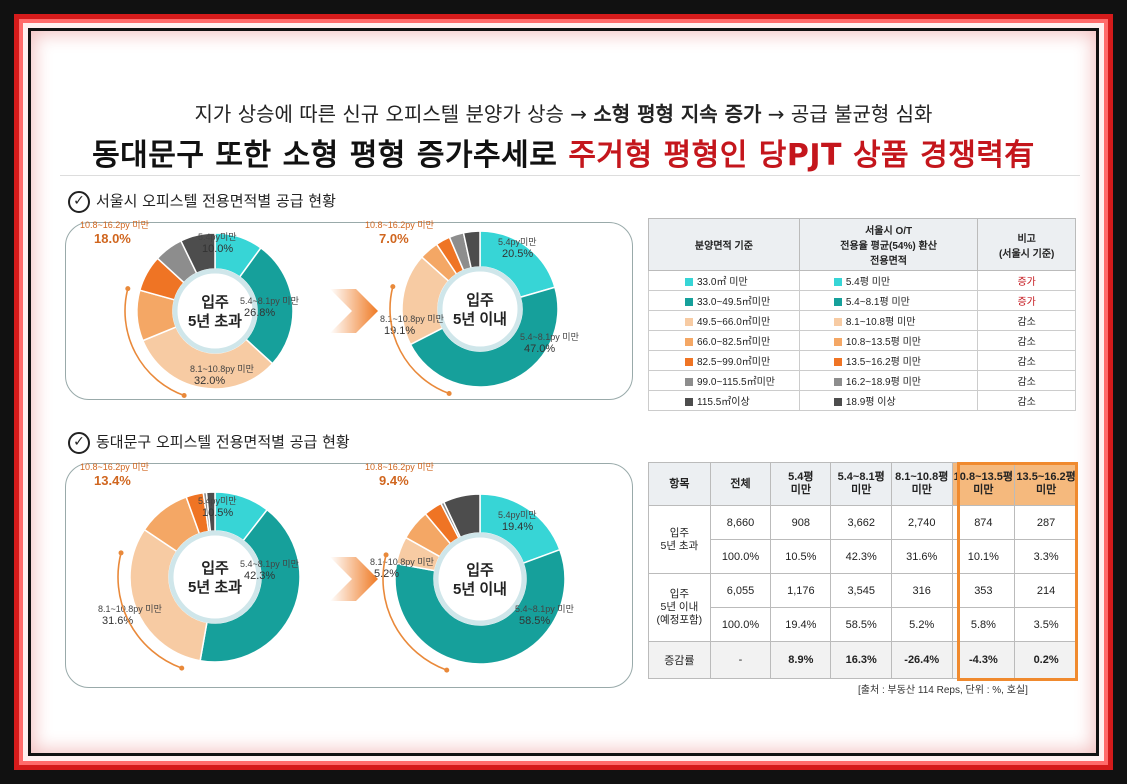 The height and width of the screenshot is (784, 1127). I want to click on table-cell: 115.5㎡이상, so click(724, 400).